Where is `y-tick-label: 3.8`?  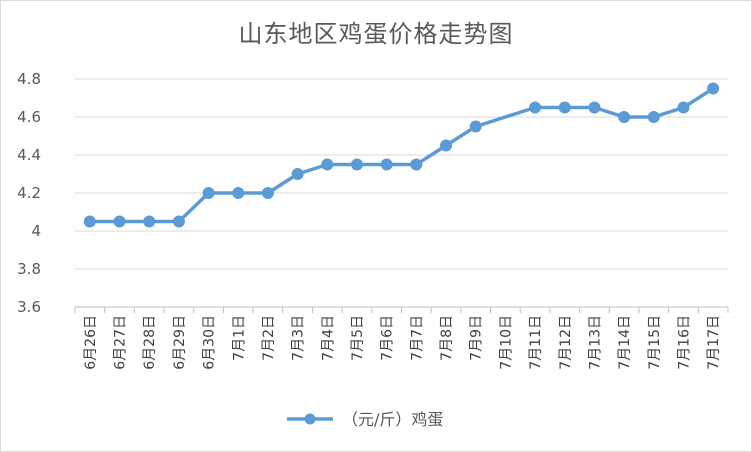 y-tick-label: 3.8 is located at coordinates (29, 269).